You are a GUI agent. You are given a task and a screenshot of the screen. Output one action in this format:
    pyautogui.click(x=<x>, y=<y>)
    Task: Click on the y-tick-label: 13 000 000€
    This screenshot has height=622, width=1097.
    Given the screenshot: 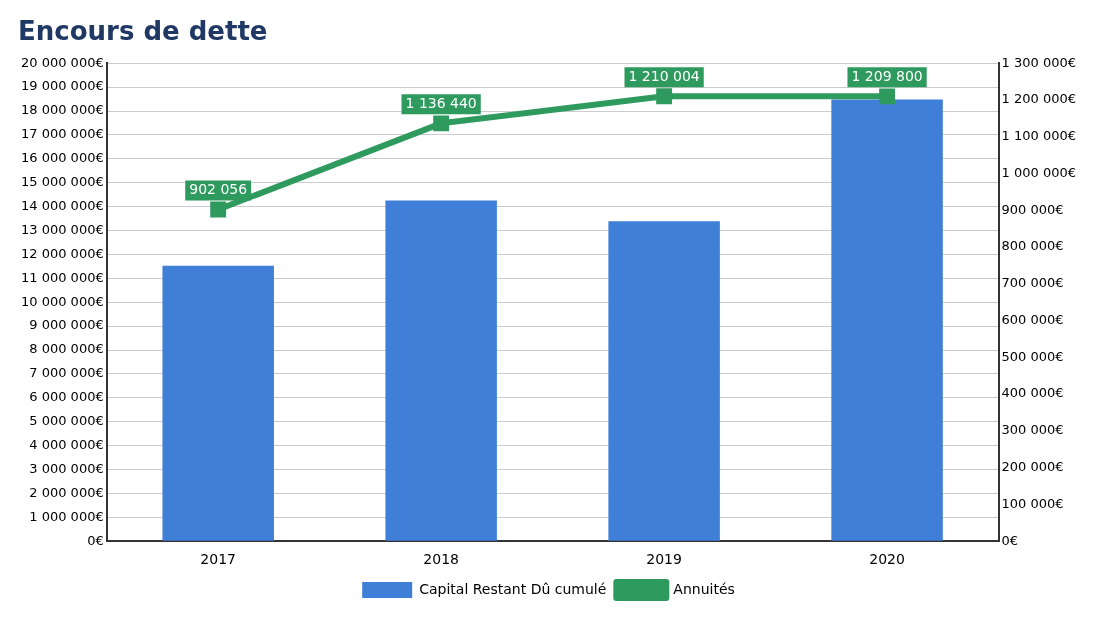 What is the action you would take?
    pyautogui.click(x=62, y=229)
    